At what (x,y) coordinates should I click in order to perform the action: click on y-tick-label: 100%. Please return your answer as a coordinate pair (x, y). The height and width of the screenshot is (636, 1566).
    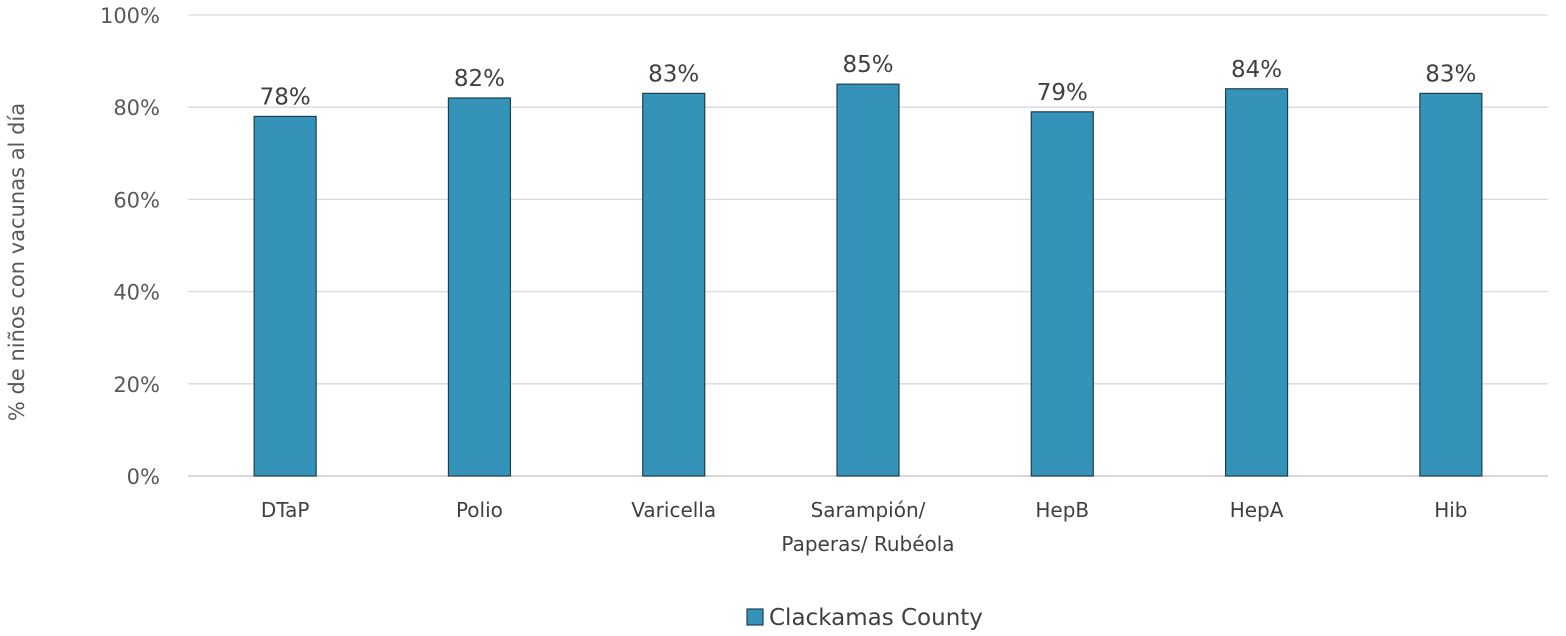
    Looking at the image, I should click on (130, 16).